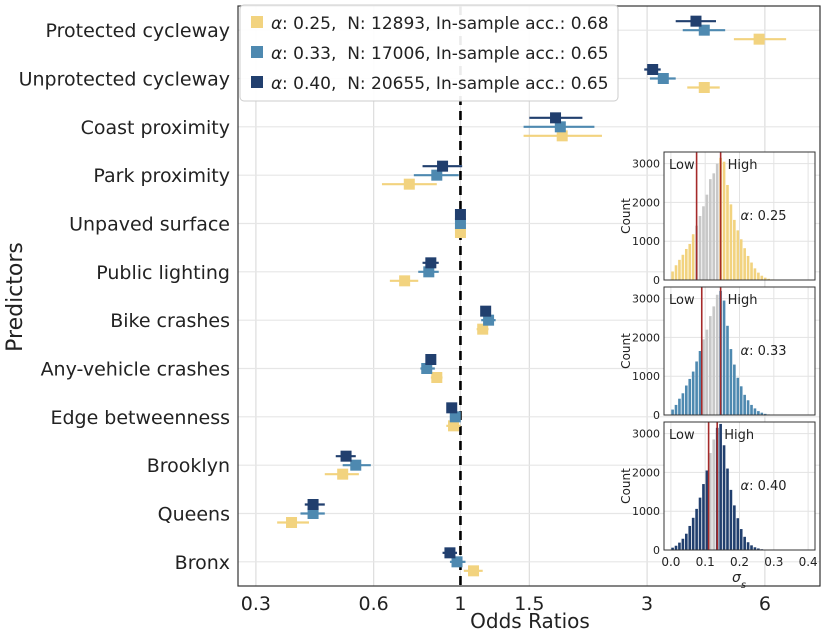 This screenshot has height=642, width=830. What do you see at coordinates (140, 418) in the screenshot?
I see `y-tick-label-edge-betweenness: Edge betweenness` at bounding box center [140, 418].